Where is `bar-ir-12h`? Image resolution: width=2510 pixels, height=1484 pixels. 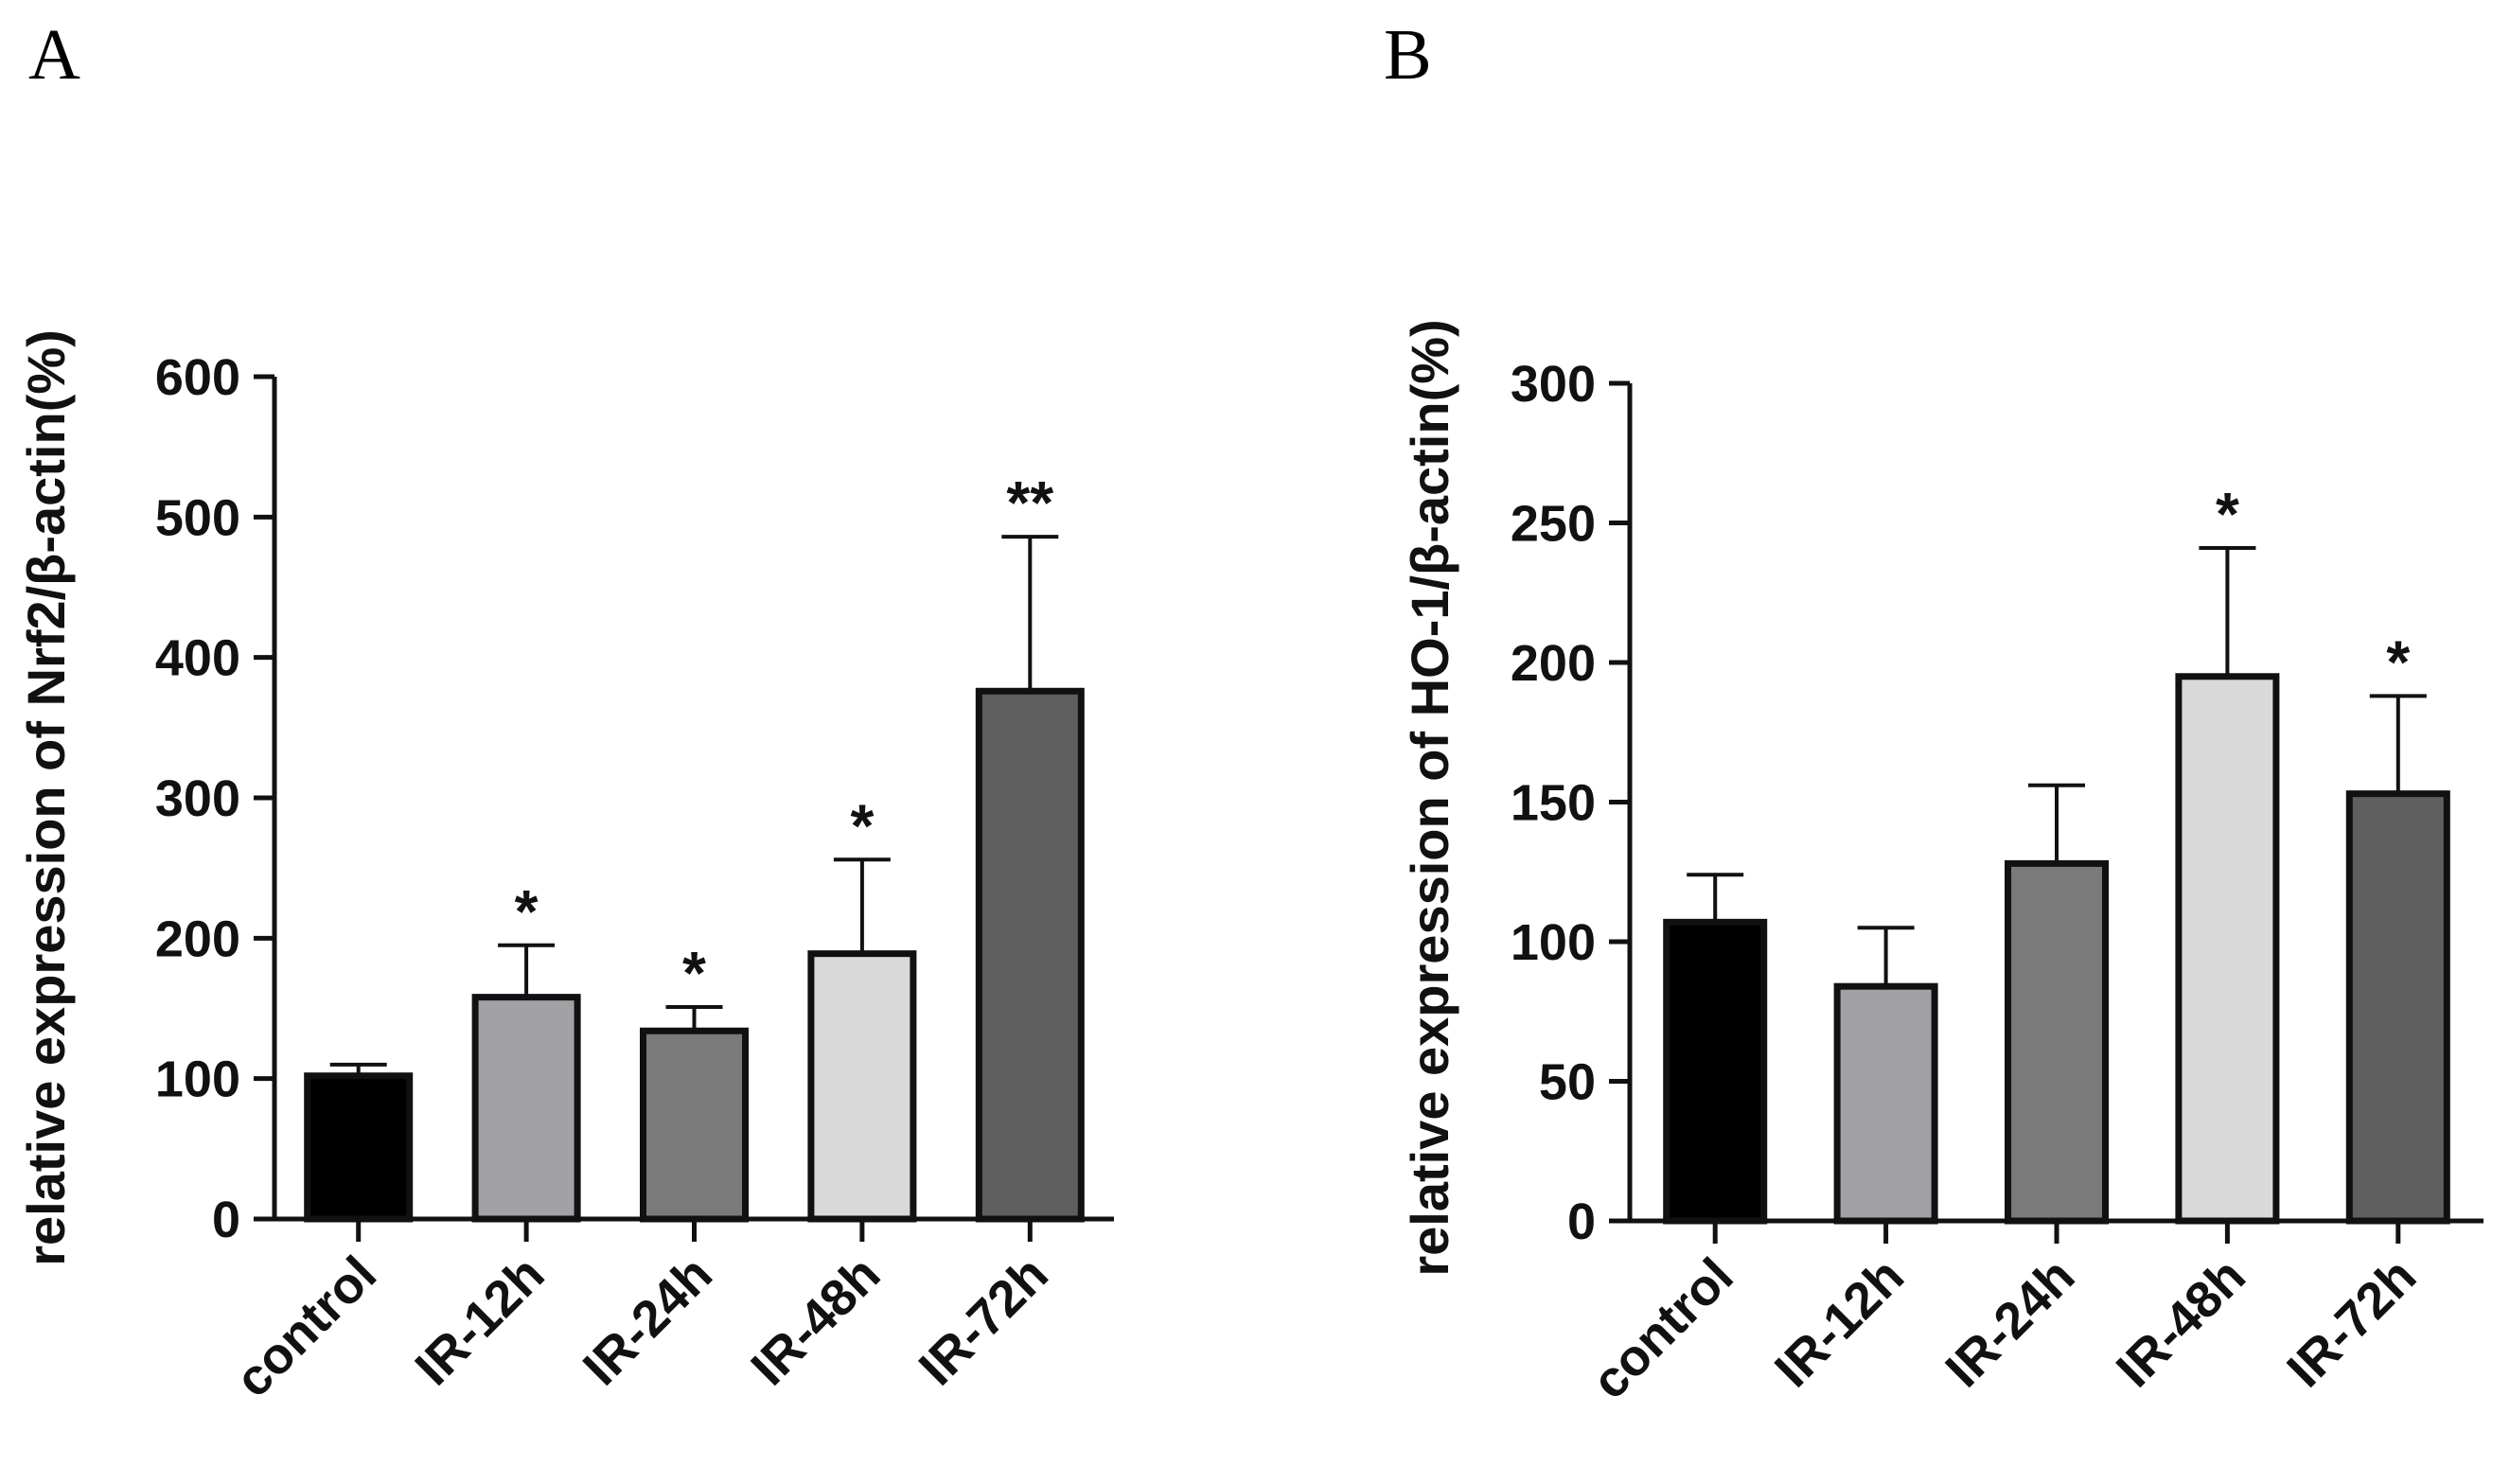
bar-ir-12h is located at coordinates (1886, 1103).